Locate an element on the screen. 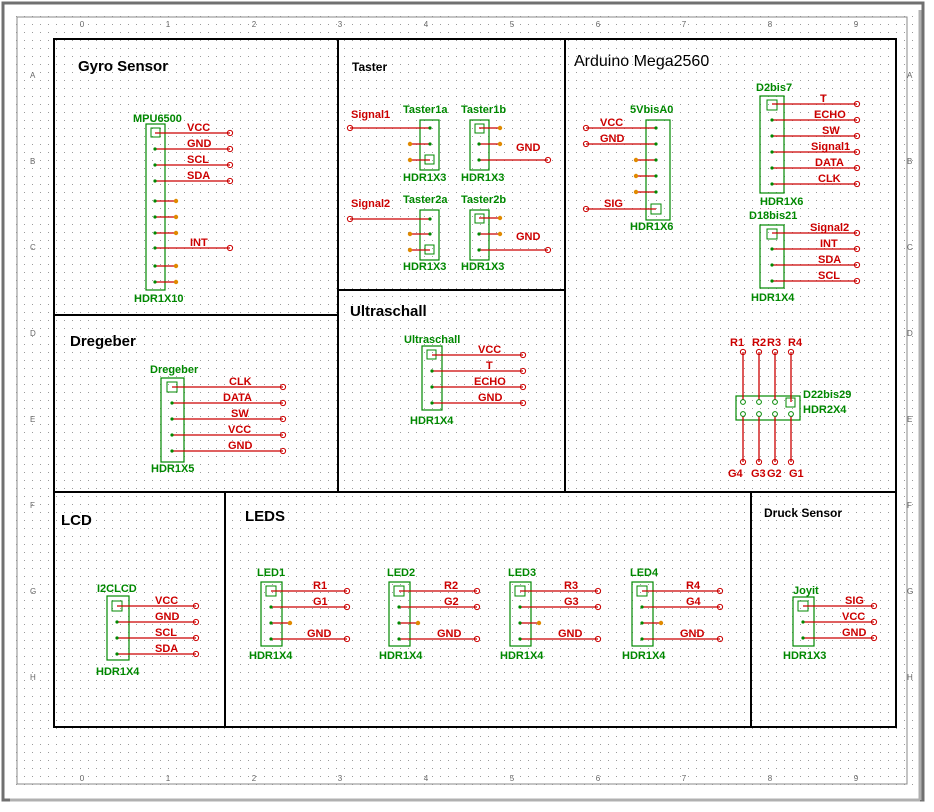  part-led1: LED1 HDR1X4 R1 G1 GND is located at coordinates (300, 614).